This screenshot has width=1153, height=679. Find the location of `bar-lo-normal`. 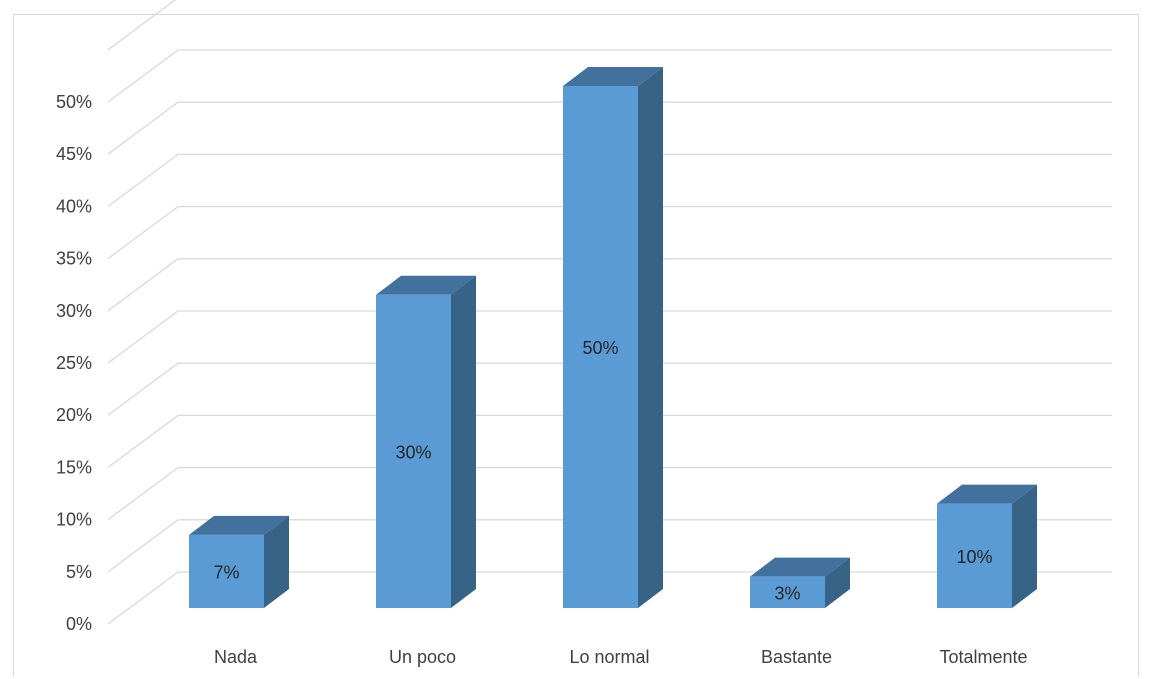

bar-lo-normal is located at coordinates (613, 337).